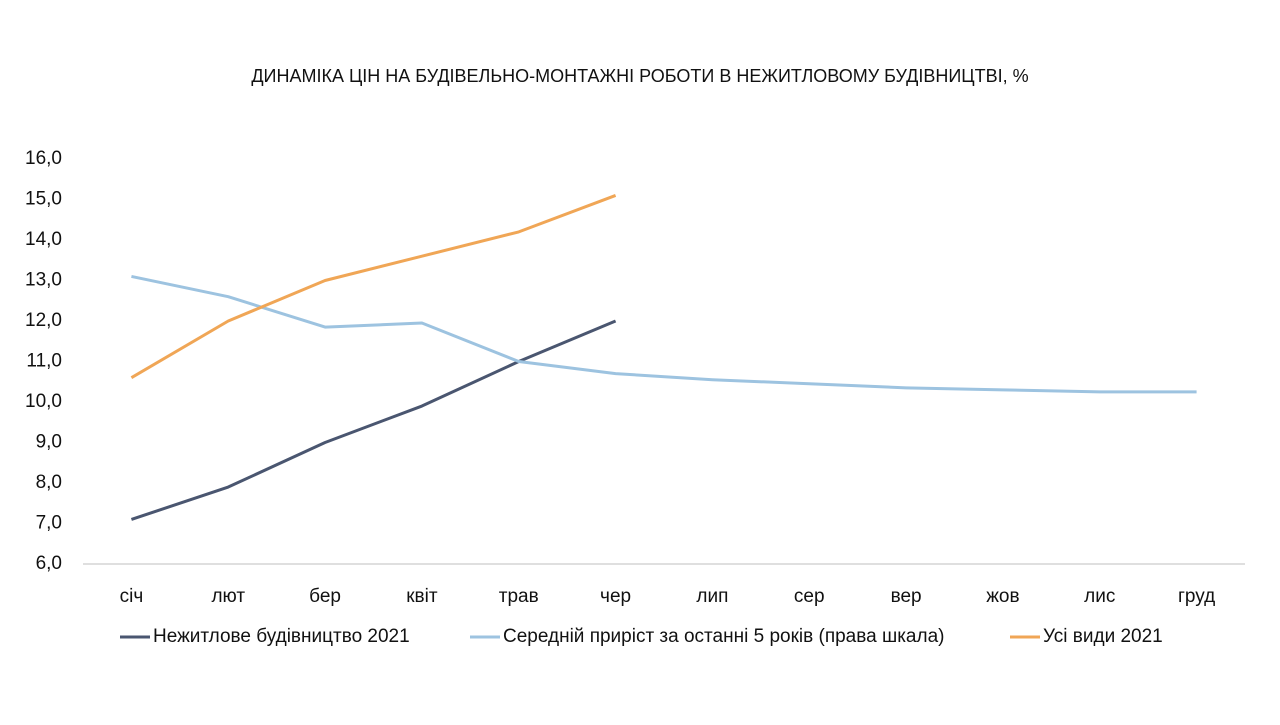 Image resolution: width=1280 pixels, height=725 pixels. What do you see at coordinates (132, 596) in the screenshot?
I see `x-tick-label: січ` at bounding box center [132, 596].